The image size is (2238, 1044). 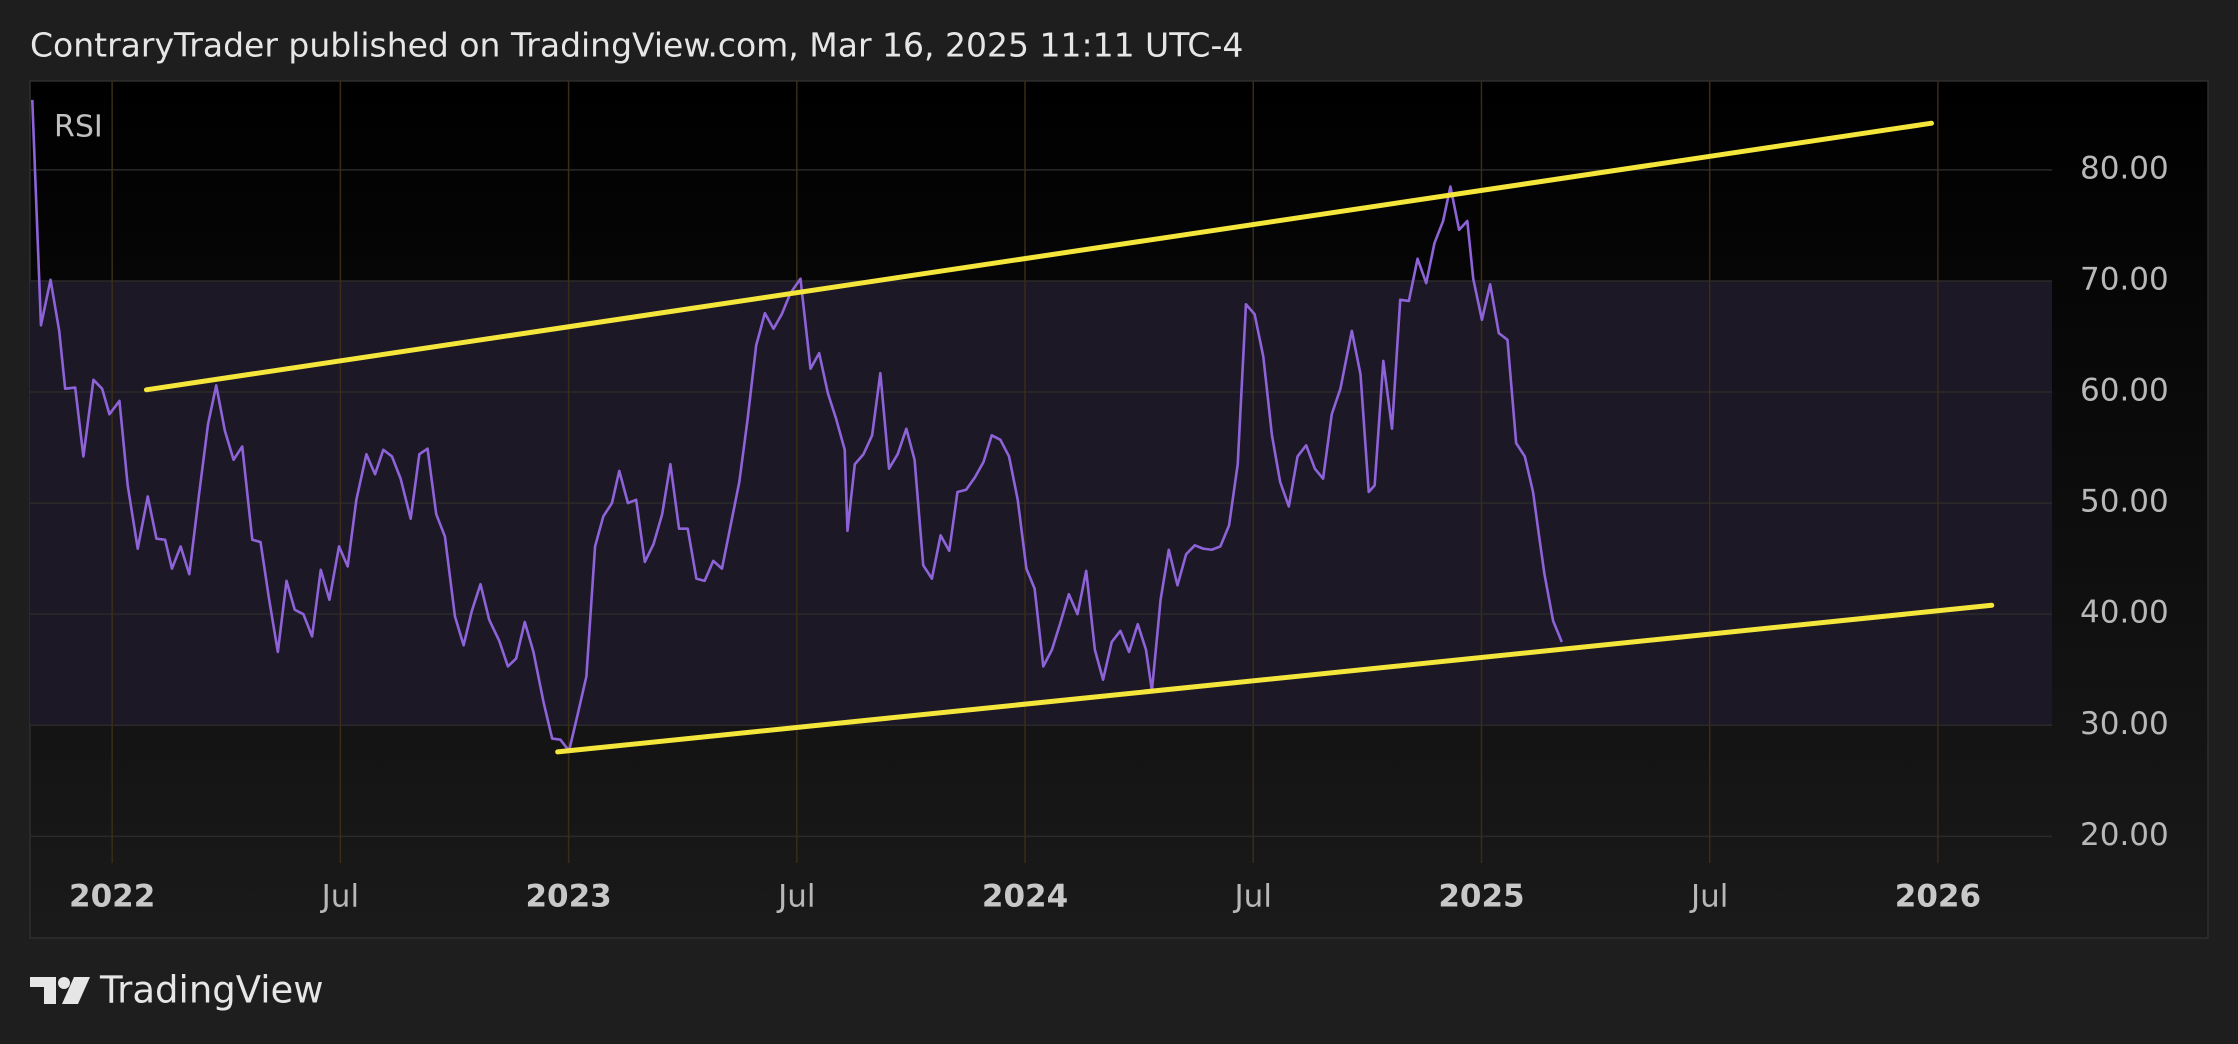 I want to click on y-tick-label: 60.00, so click(x=2124, y=391).